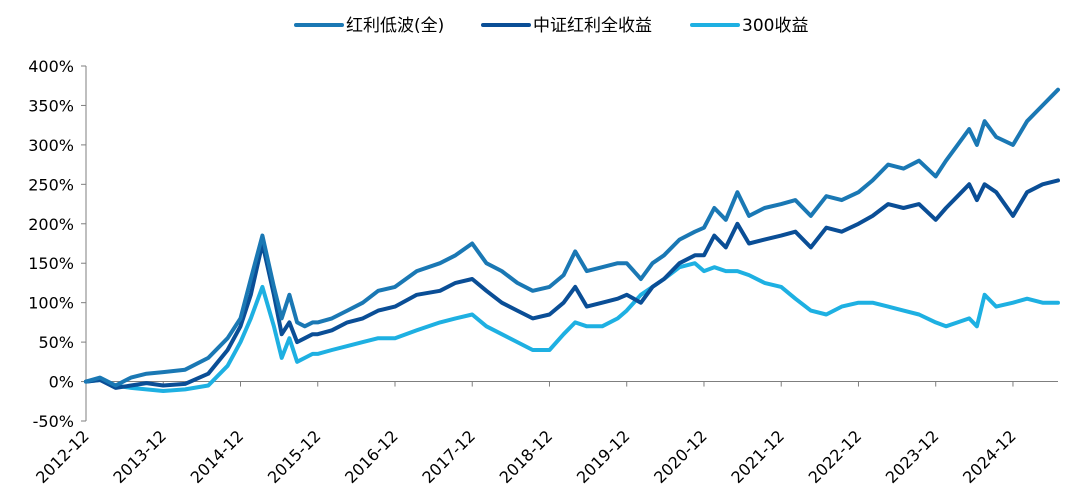 The image size is (1089, 503). I want to click on x-tick-label: 2014-12, so click(217, 456).